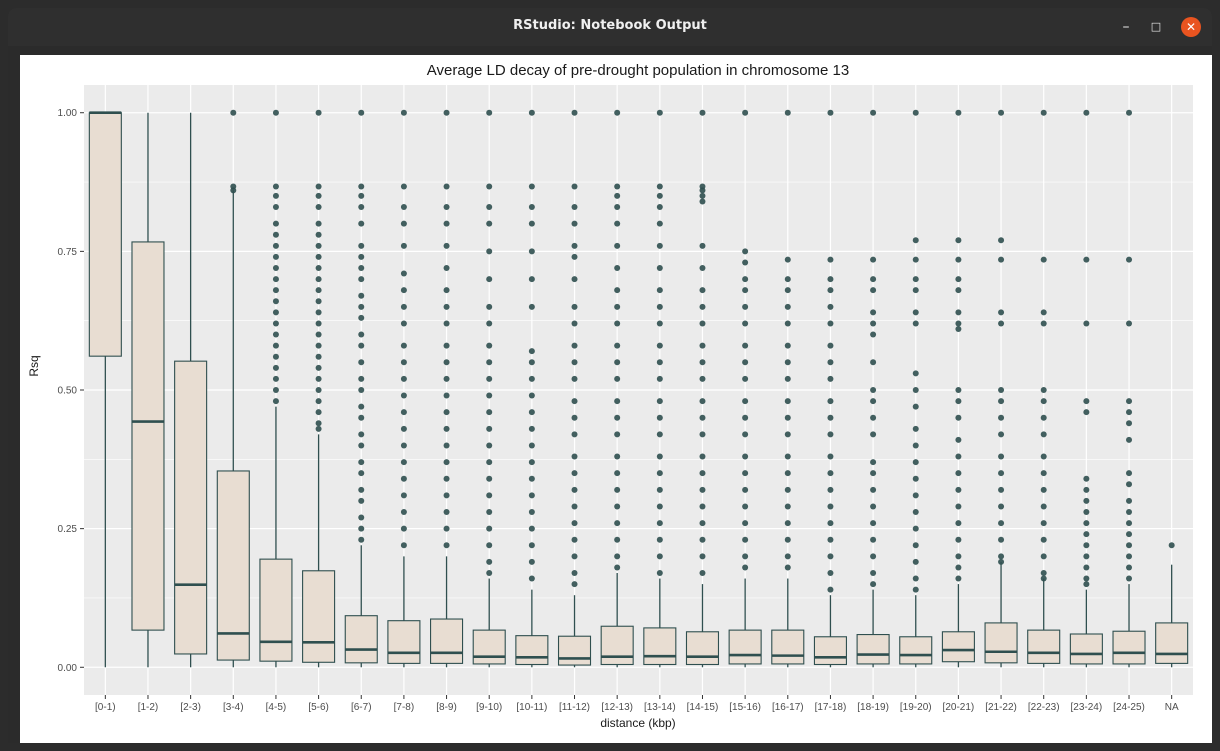 This screenshot has height=751, width=1220. Describe the element at coordinates (105, 707) in the screenshot. I see `x-tick-label: [0-1)` at that location.